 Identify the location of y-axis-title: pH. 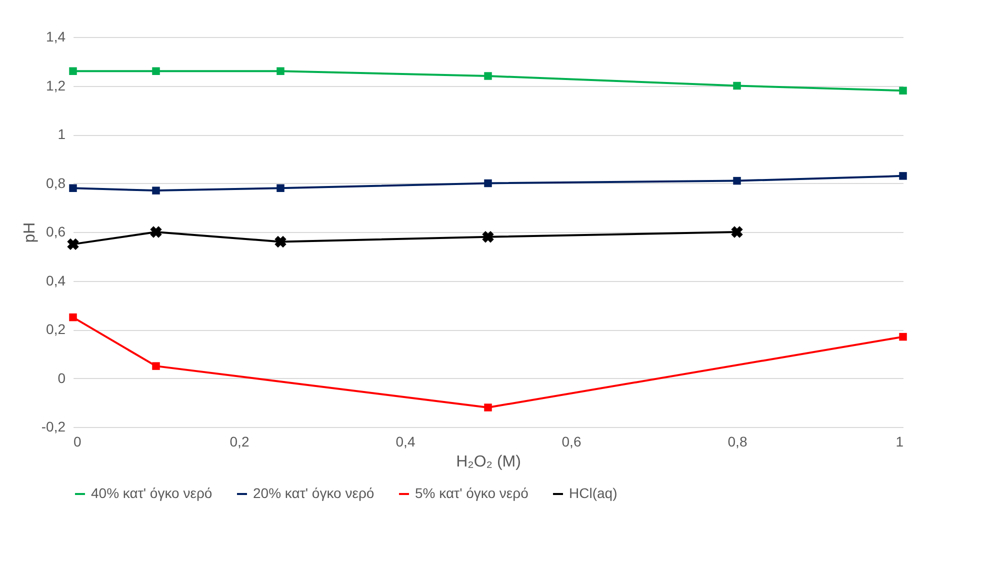
(29, 232).